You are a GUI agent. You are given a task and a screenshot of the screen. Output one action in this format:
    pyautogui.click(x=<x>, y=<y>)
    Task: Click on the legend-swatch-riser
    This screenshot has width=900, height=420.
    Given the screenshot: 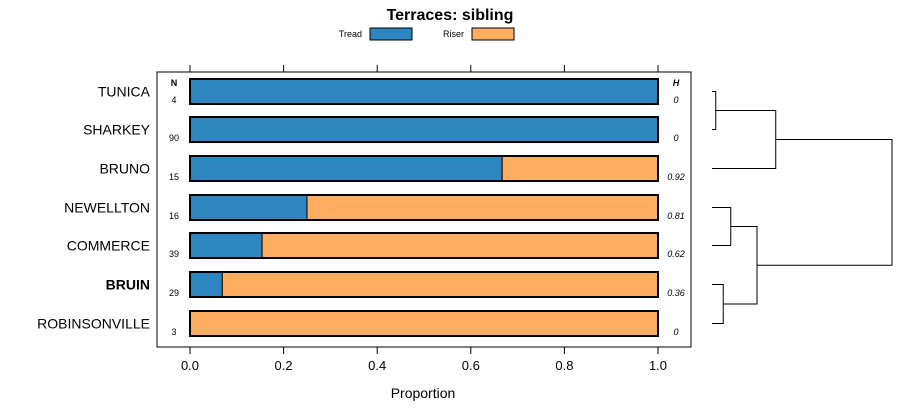 What is the action you would take?
    pyautogui.click(x=493, y=34)
    